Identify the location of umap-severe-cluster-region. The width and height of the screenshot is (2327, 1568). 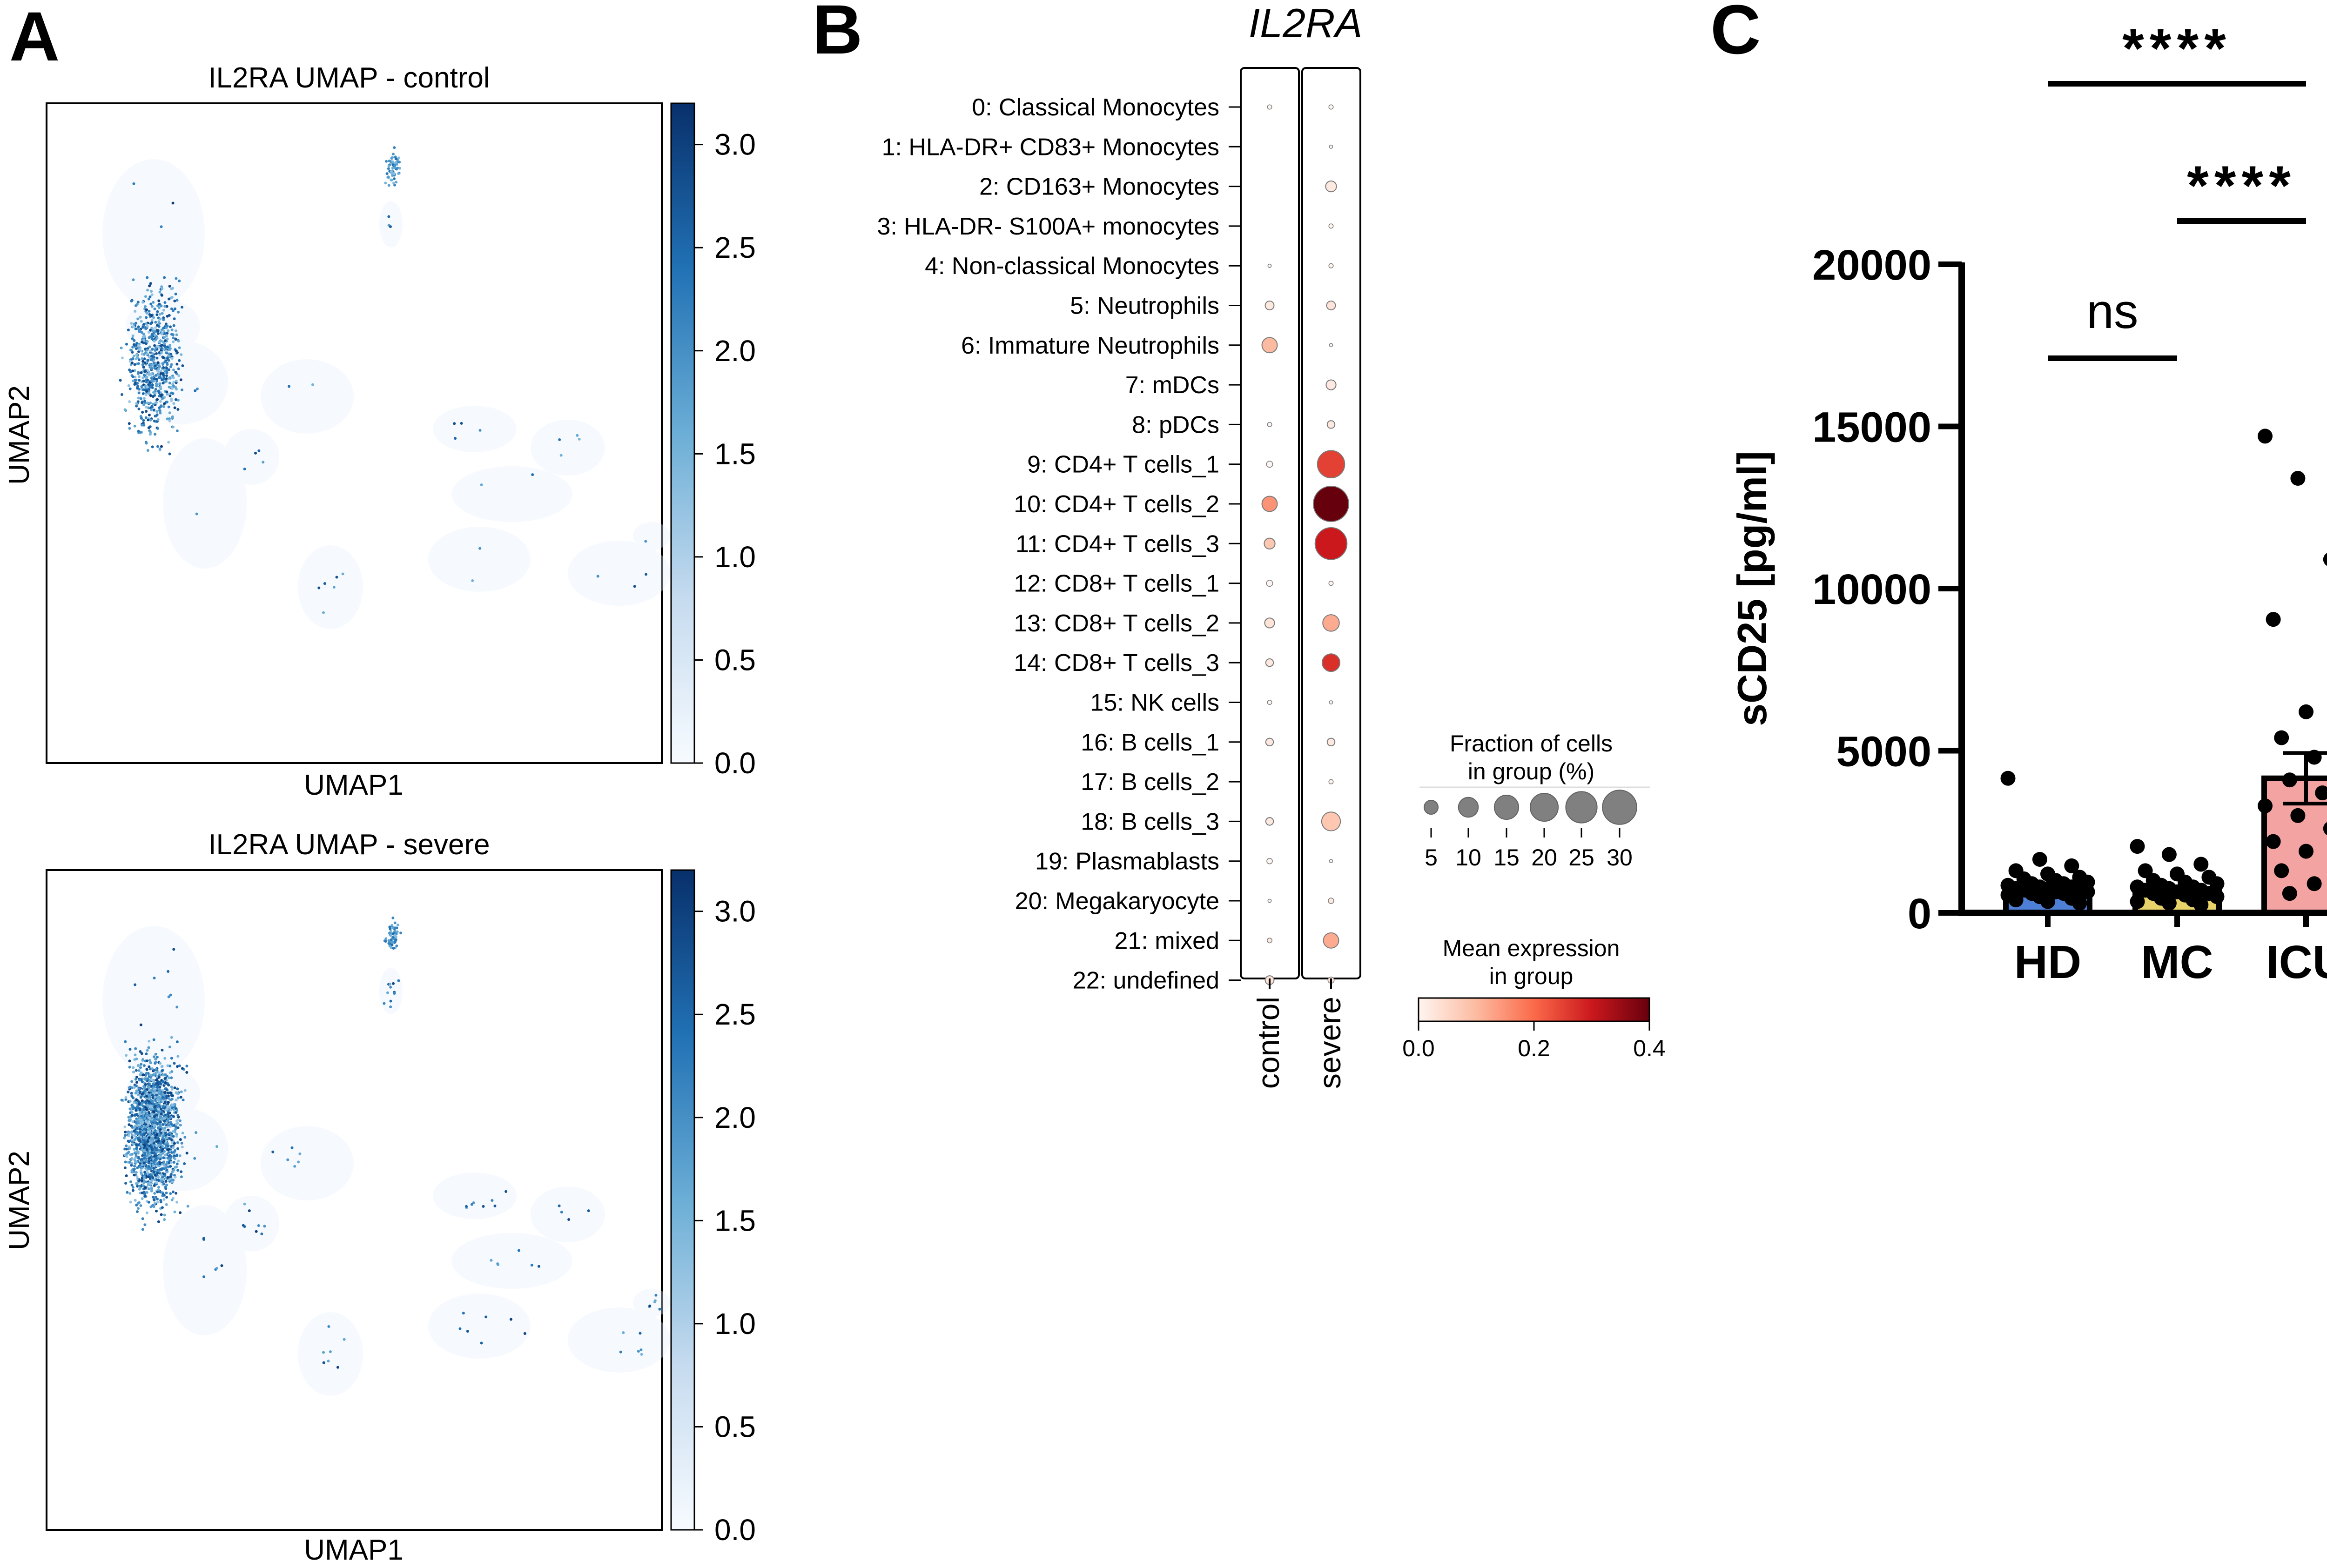
(475, 1196).